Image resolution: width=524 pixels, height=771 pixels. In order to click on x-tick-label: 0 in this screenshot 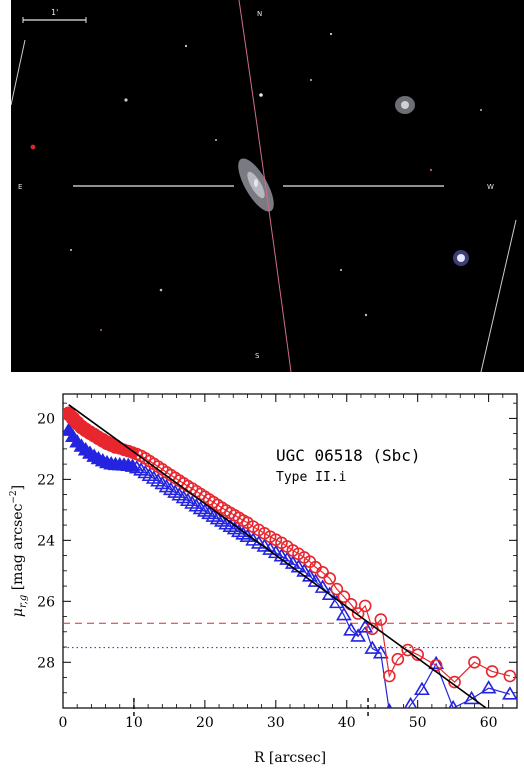, I will do `click(63, 723)`.